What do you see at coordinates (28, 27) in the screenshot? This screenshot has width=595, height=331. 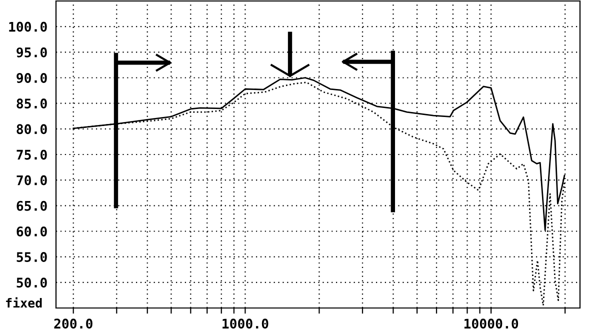 I see `y-tick-label: 100.0` at bounding box center [28, 27].